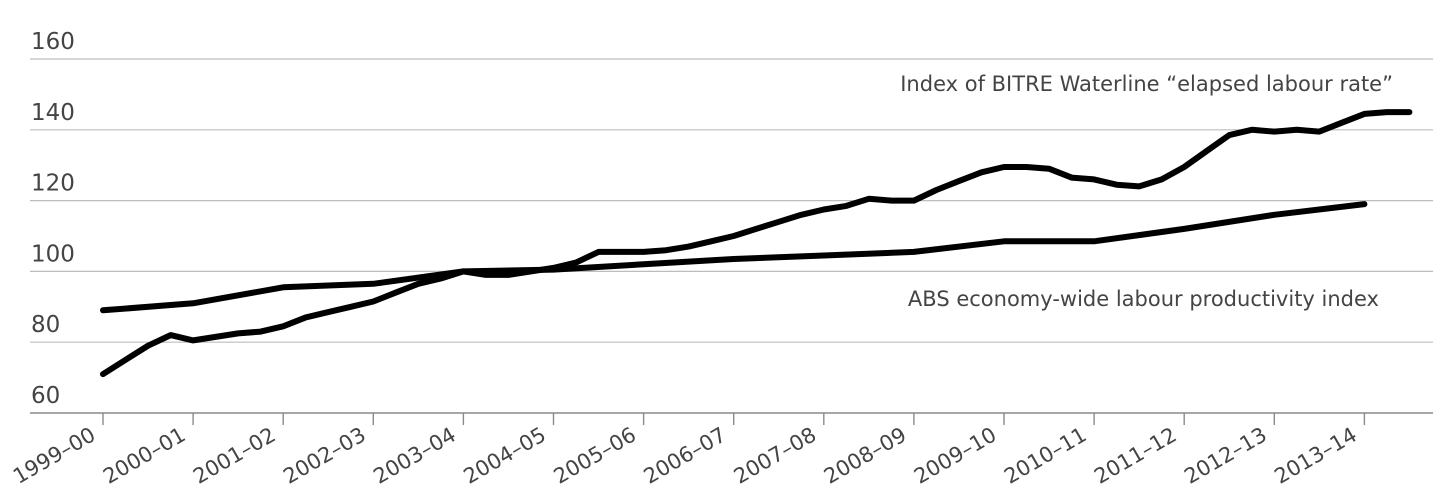 The height and width of the screenshot is (497, 1455). What do you see at coordinates (414, 456) in the screenshot?
I see `x-tick-label: 2003–04` at bounding box center [414, 456].